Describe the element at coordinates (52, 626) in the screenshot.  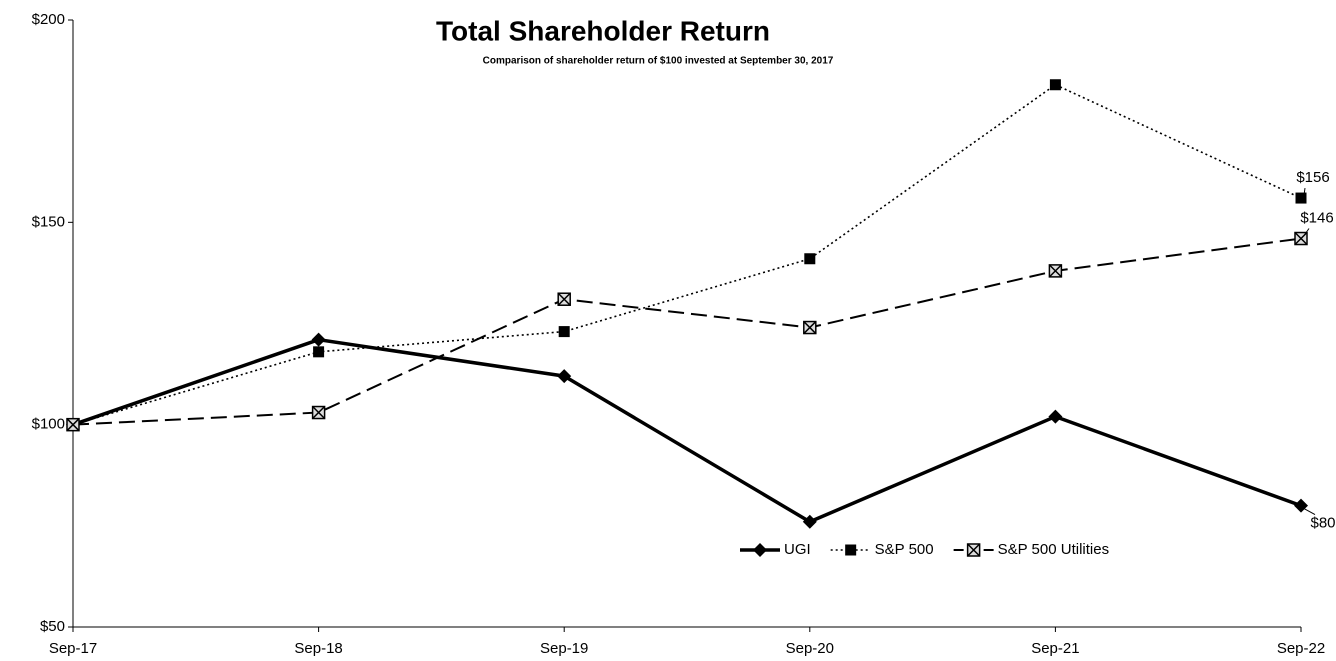
I see `y-tick-label: $50` at that location.